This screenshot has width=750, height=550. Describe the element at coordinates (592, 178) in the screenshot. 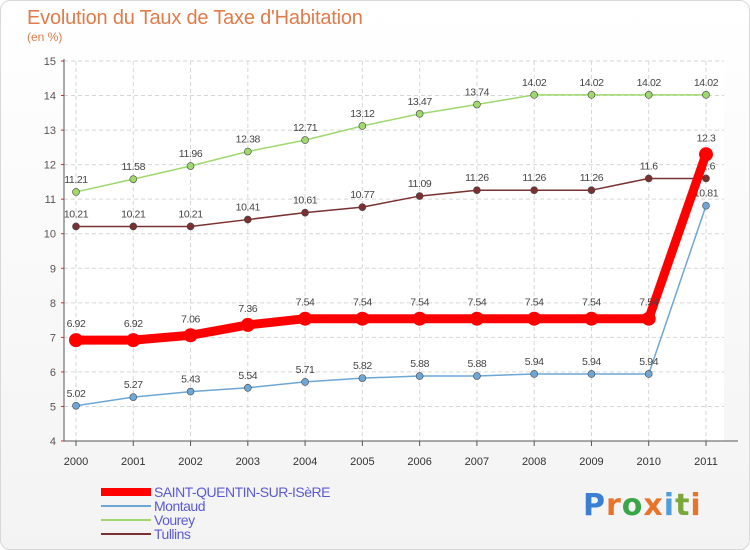

I see `data-label-tullins: 11.26` at that location.